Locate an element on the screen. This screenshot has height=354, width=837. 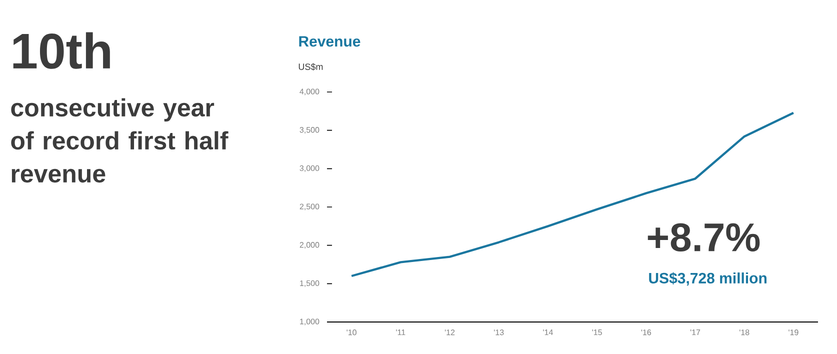
y-tick-label: 2,000 is located at coordinates (310, 245).